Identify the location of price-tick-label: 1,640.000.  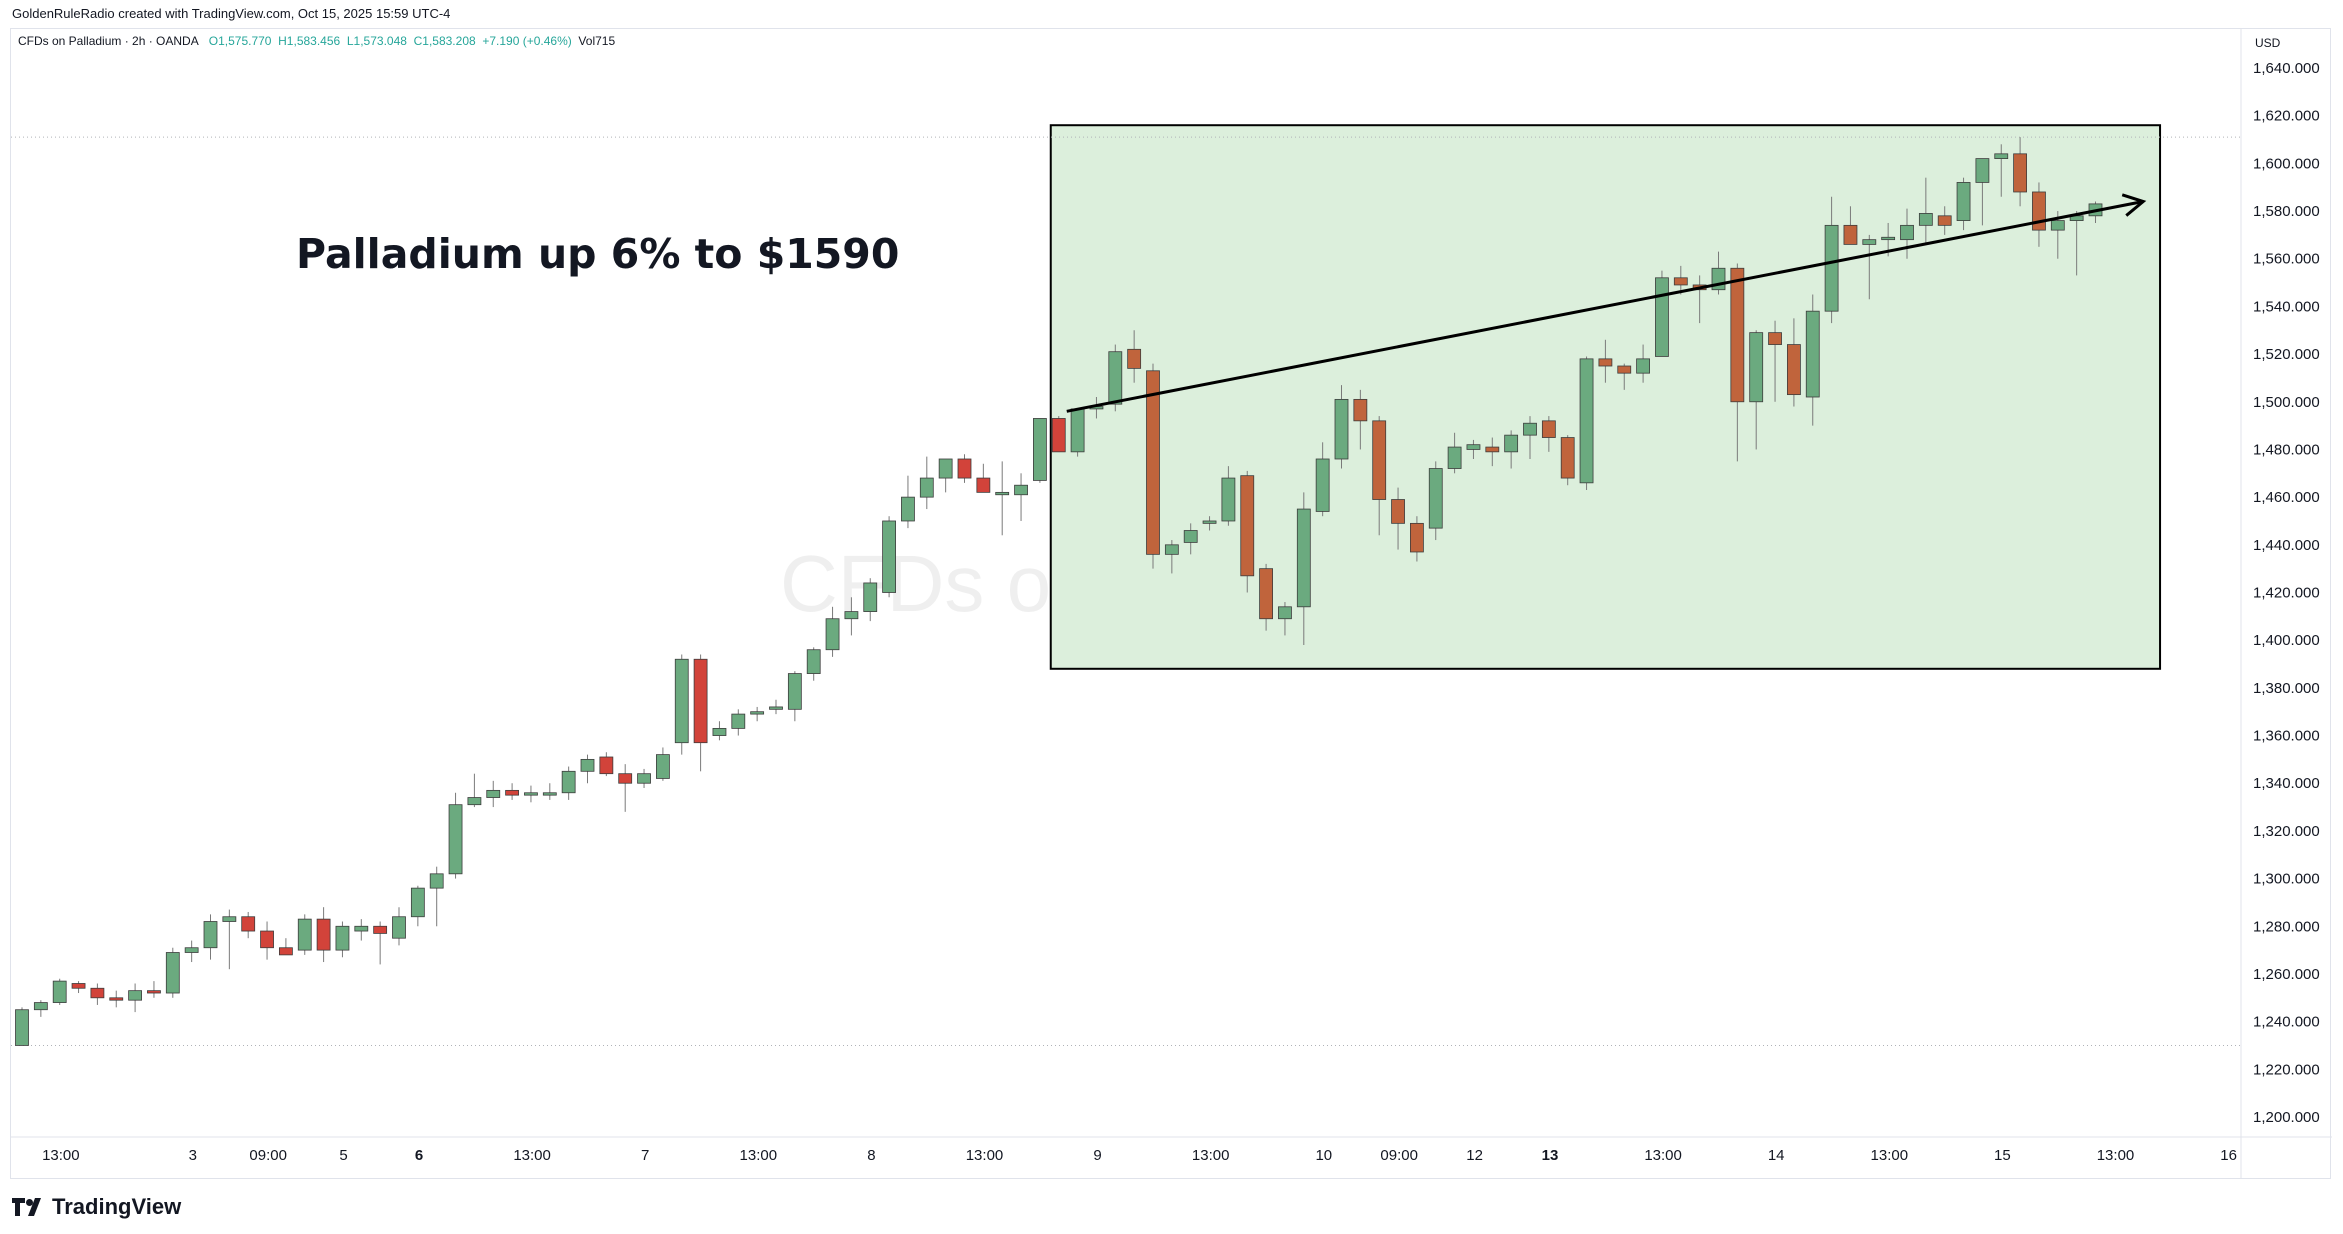
(2286, 68).